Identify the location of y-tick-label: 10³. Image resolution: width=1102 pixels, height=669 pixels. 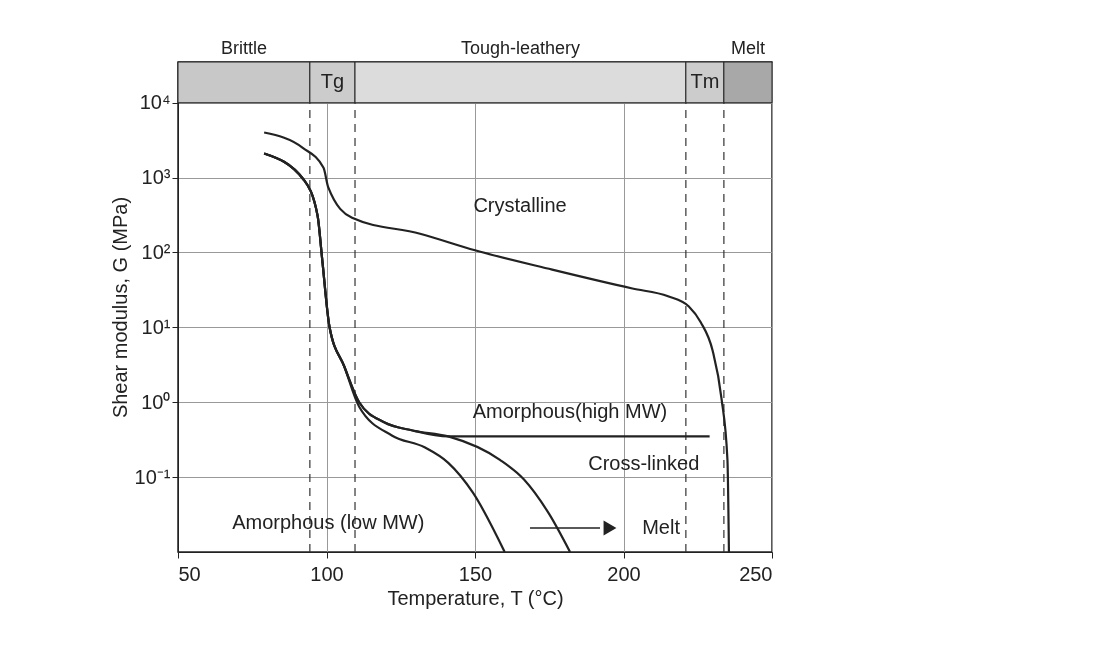
(156, 177).